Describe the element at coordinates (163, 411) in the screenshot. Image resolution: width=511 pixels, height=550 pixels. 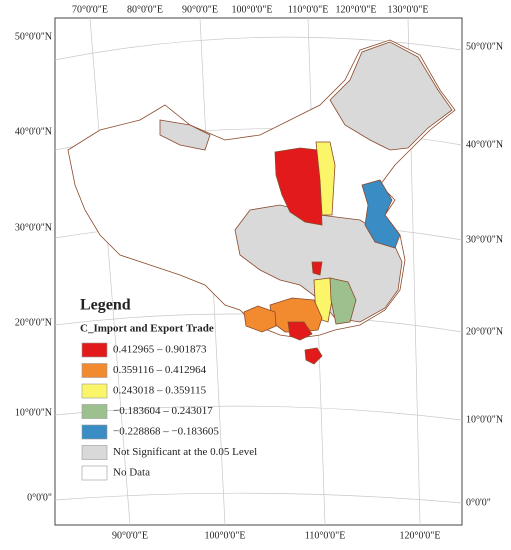
I see `legend-label: −0.183604 – 0.243017` at that location.